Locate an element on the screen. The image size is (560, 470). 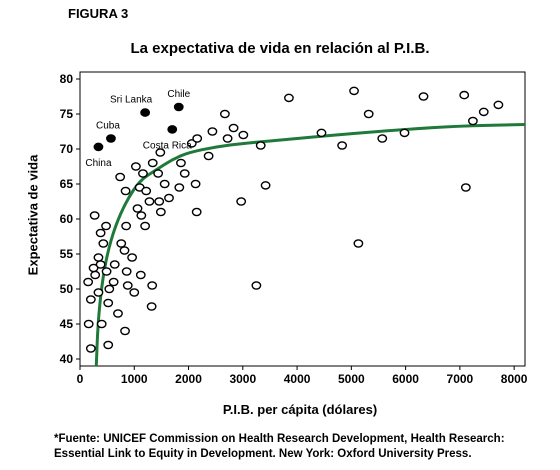
x-tick-label: 2000 is located at coordinates (188, 379).